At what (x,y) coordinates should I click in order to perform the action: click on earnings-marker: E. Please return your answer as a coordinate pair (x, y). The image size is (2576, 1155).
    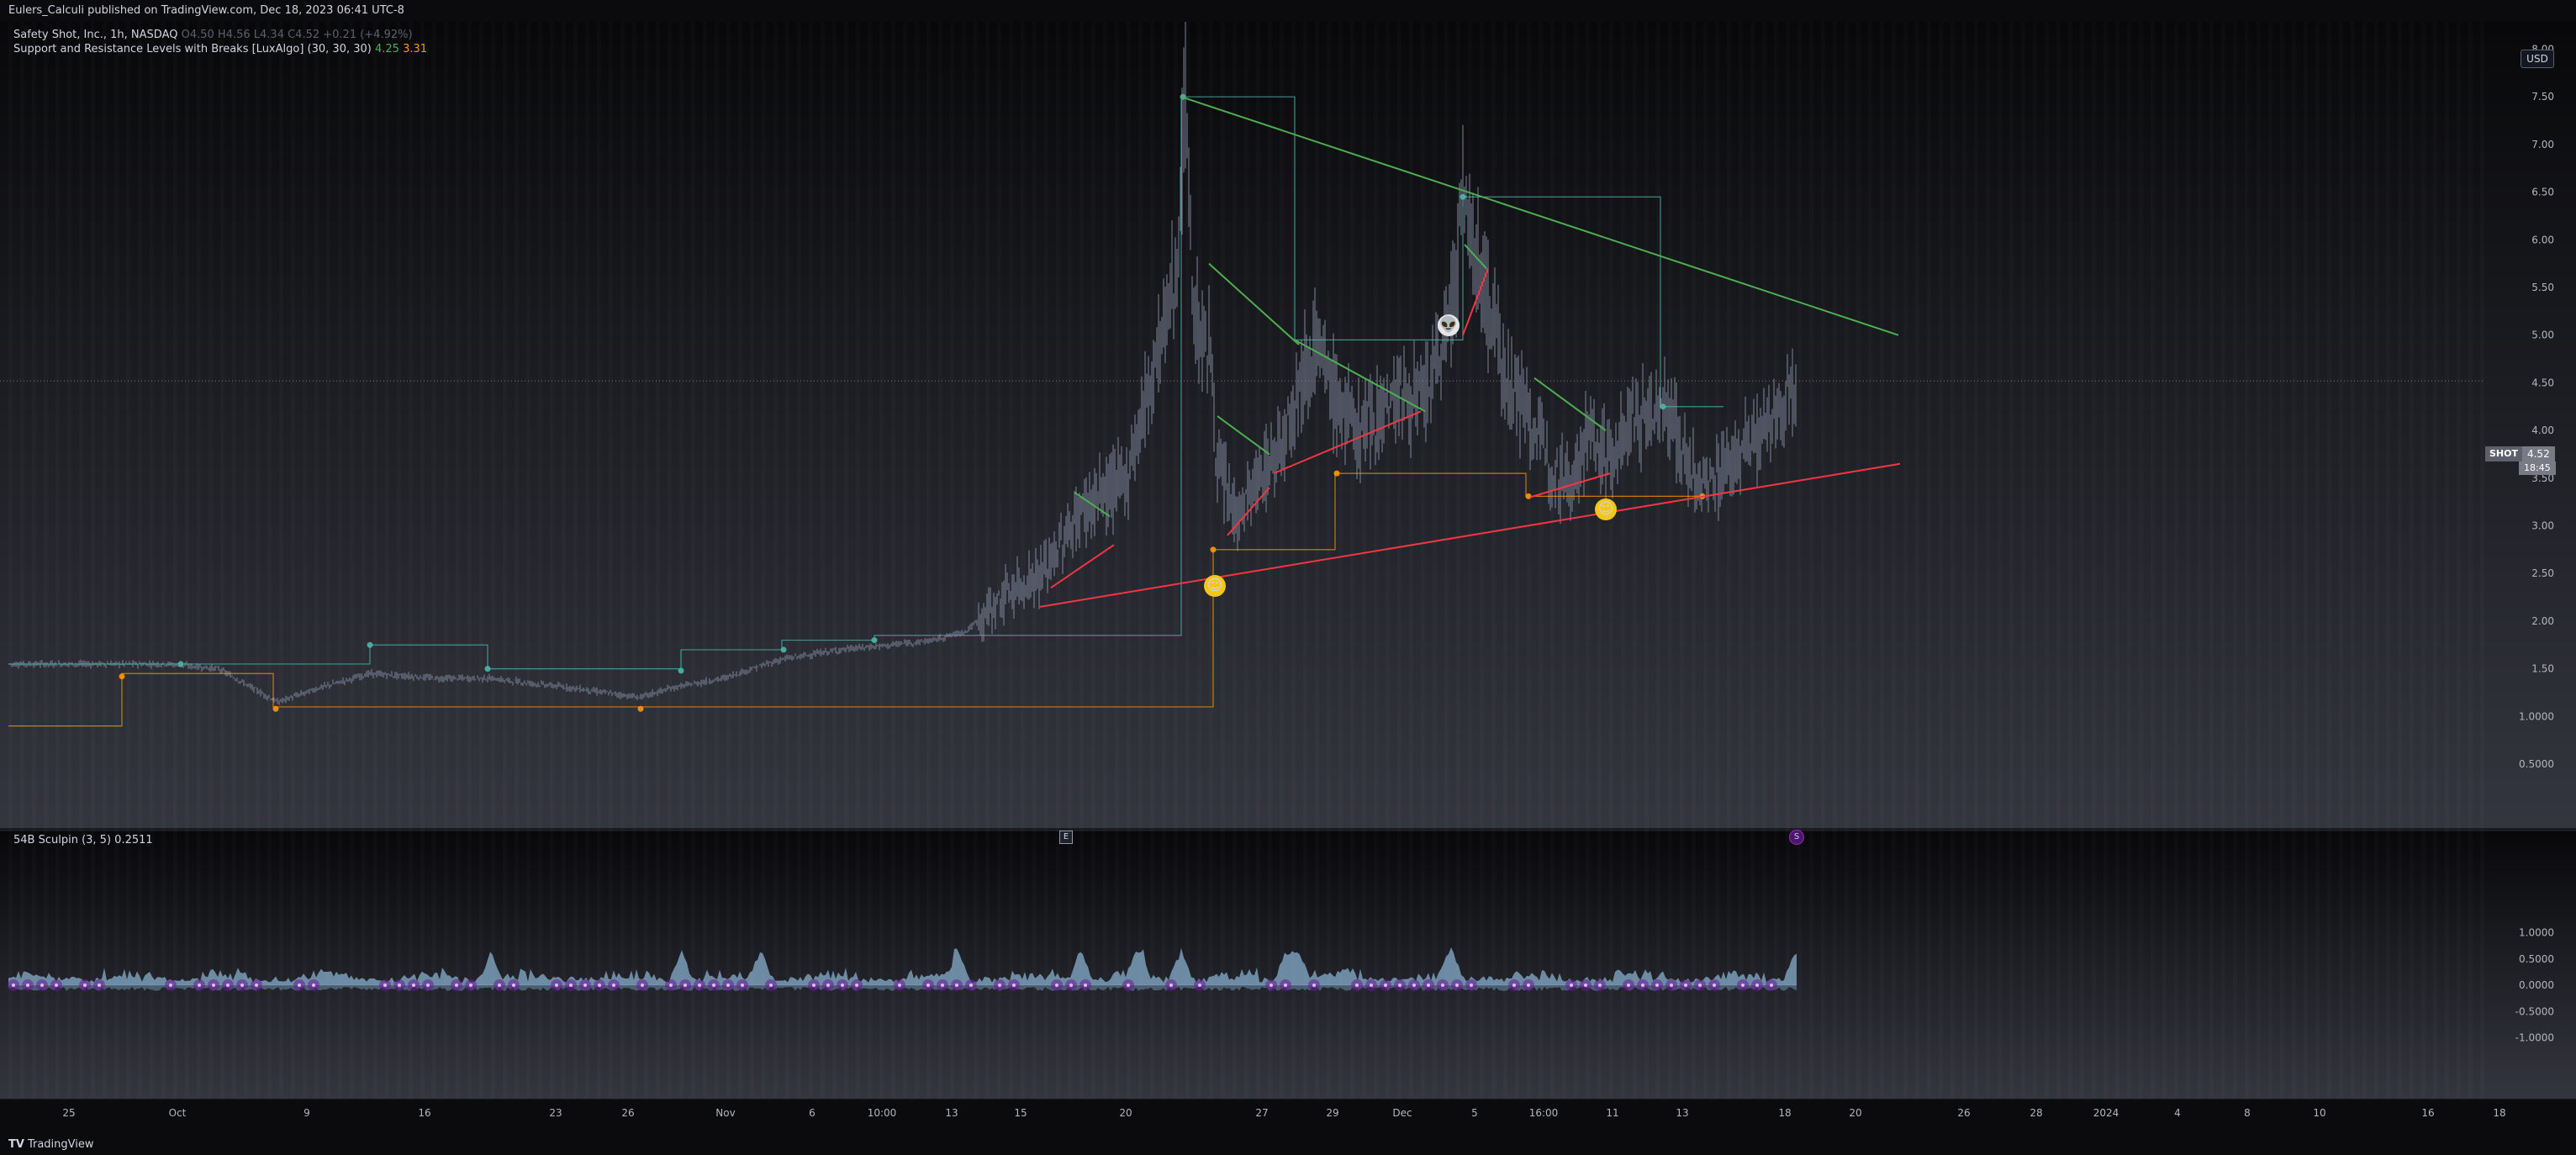
    Looking at the image, I should click on (1066, 837).